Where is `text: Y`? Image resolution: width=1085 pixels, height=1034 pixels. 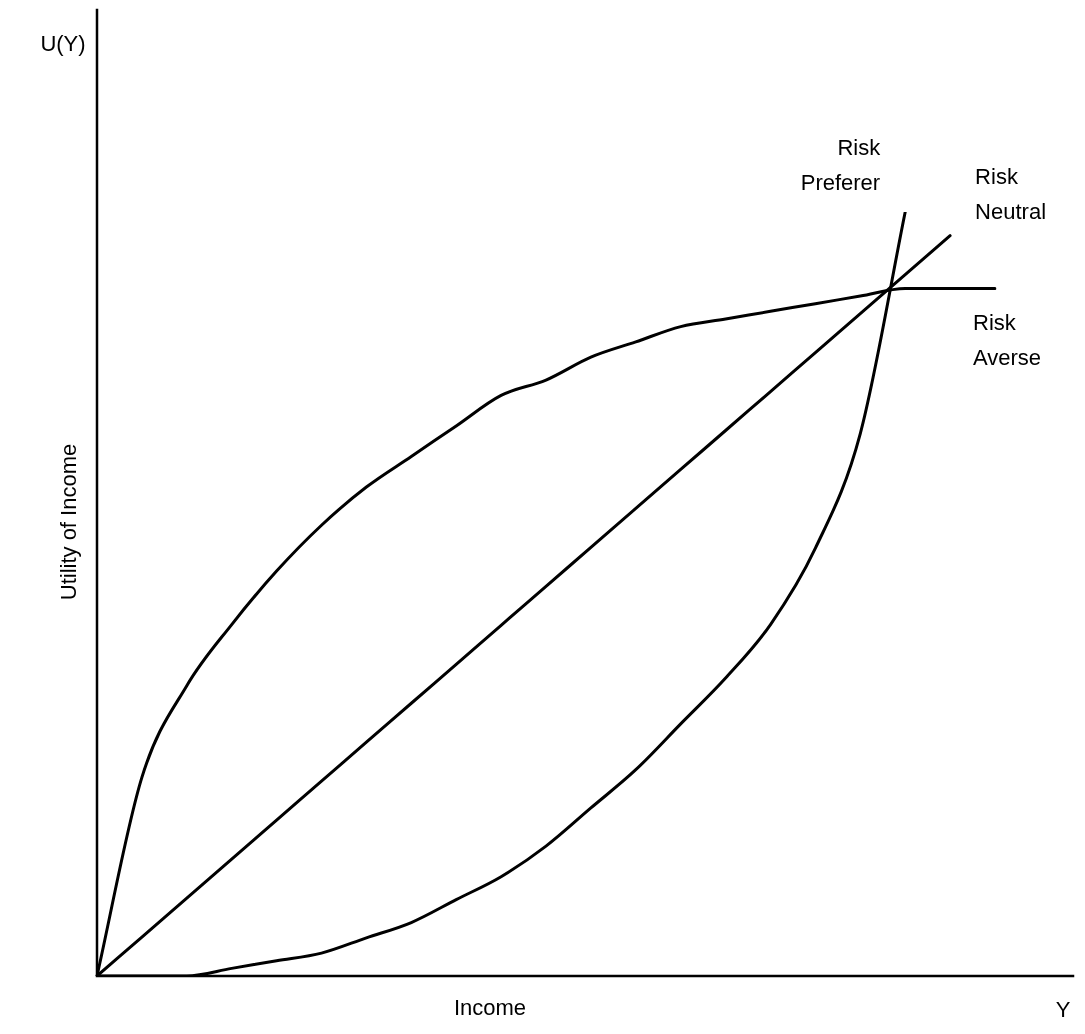 text: Y is located at coordinates (1063, 1010).